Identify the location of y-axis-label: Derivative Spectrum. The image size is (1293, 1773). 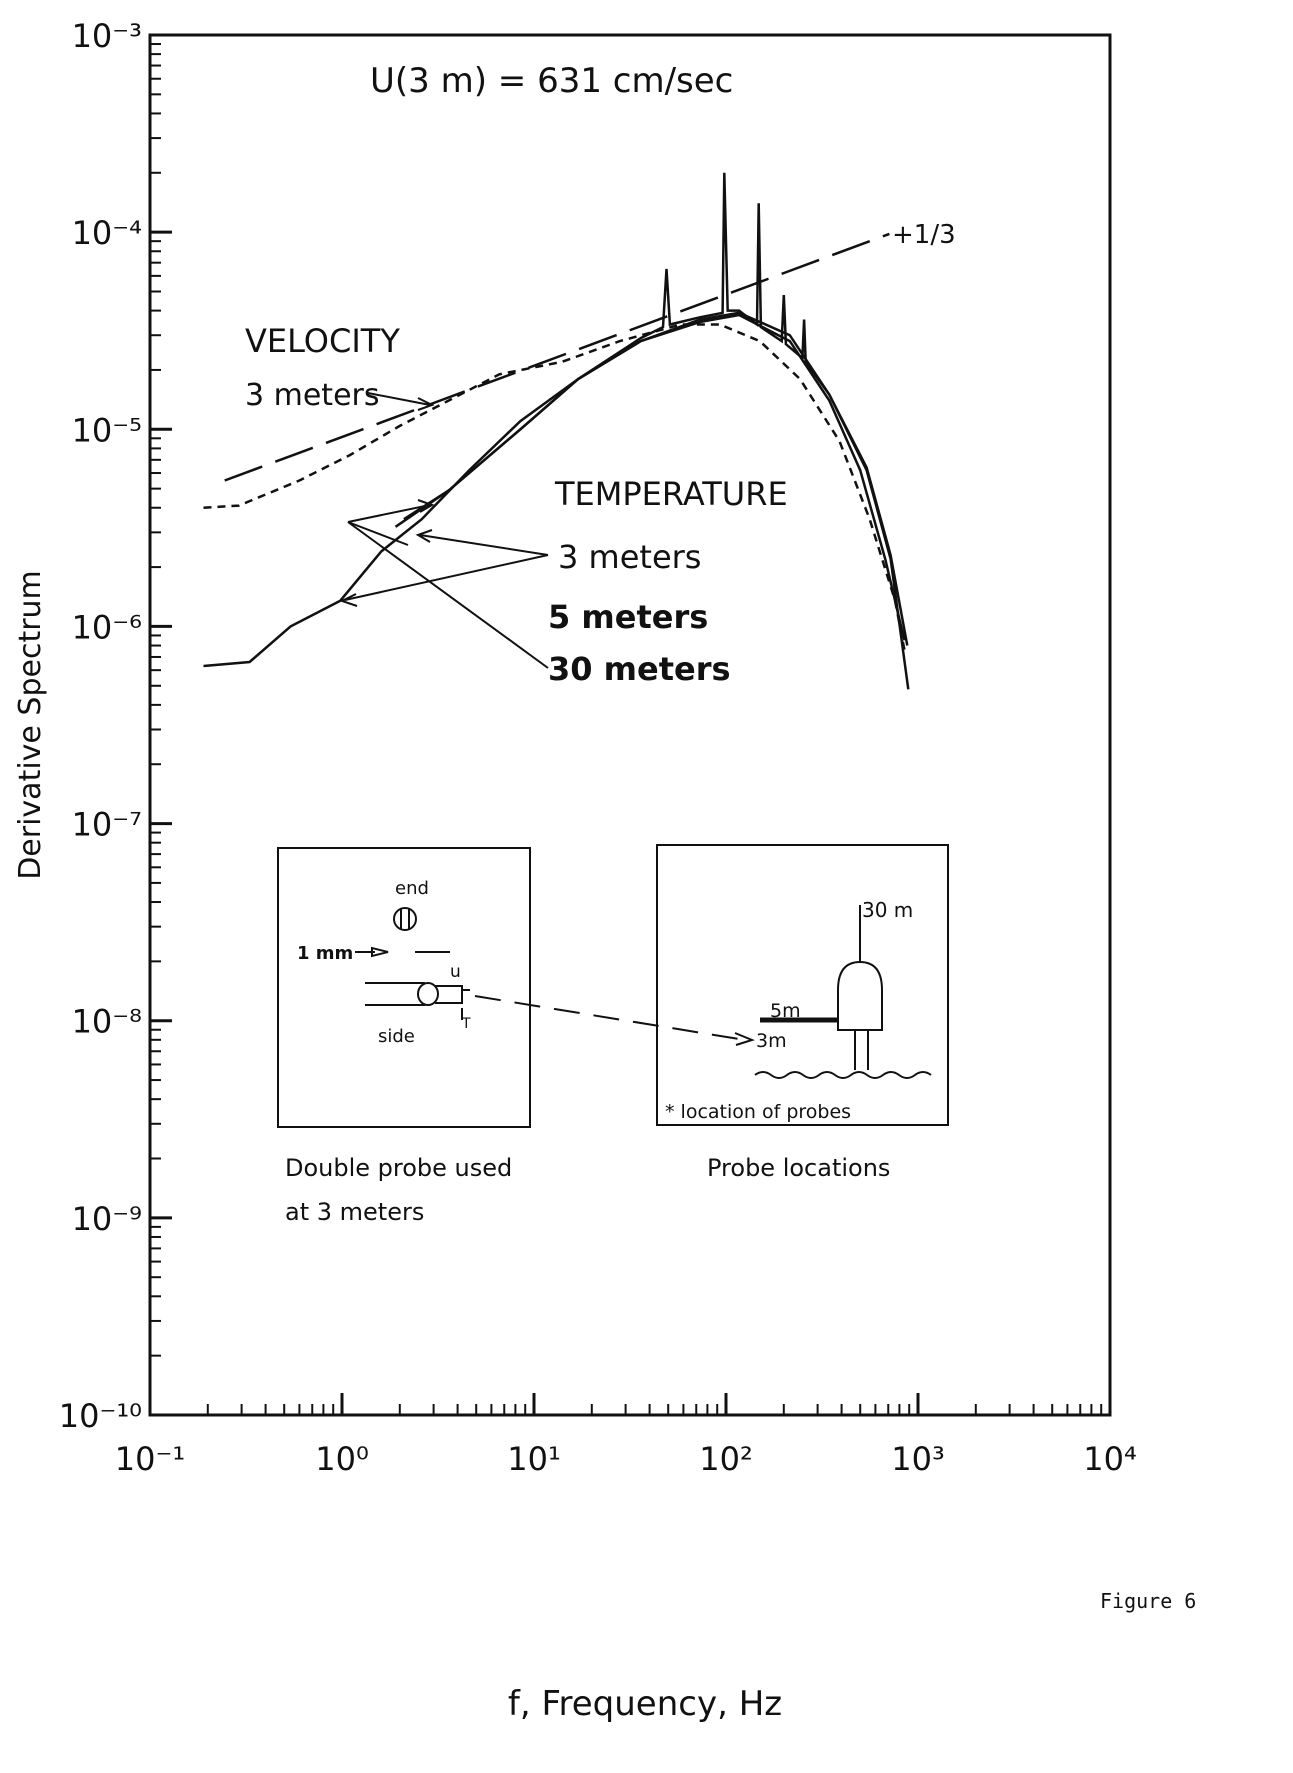
(30, 725).